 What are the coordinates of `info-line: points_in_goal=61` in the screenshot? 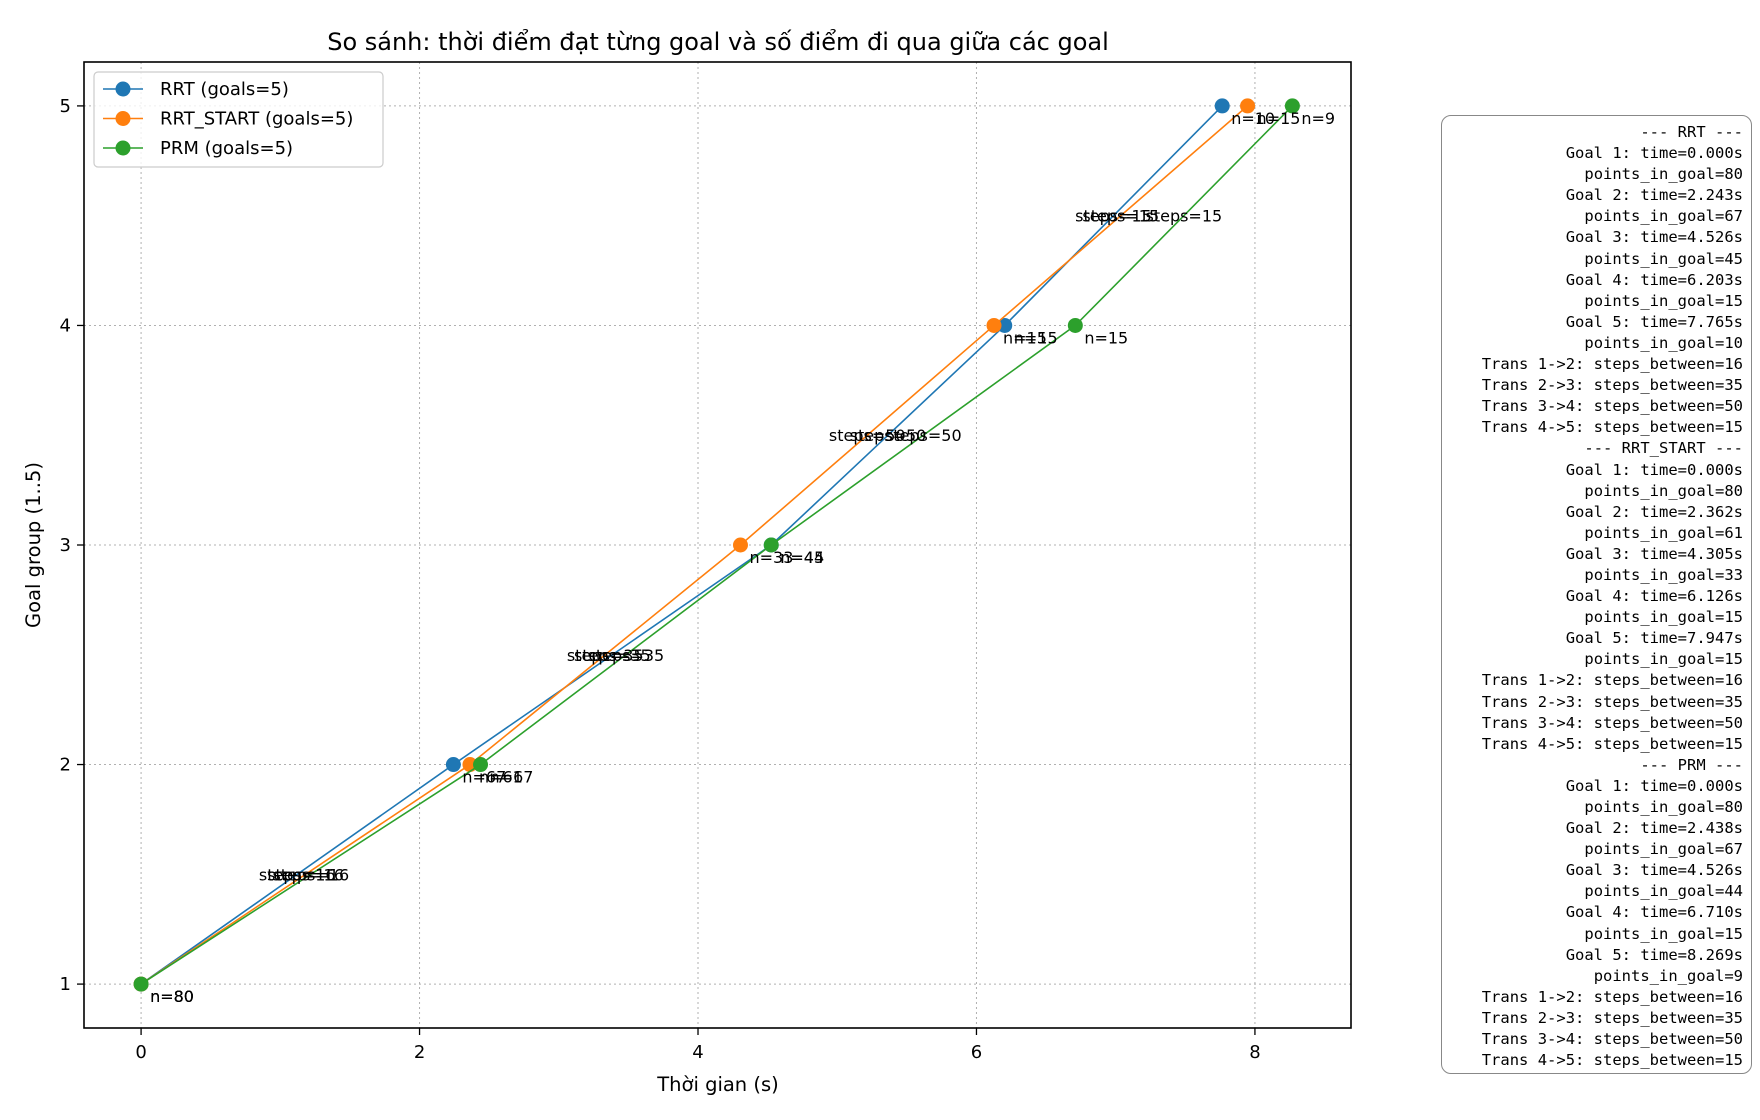 It's located at (1663, 532).